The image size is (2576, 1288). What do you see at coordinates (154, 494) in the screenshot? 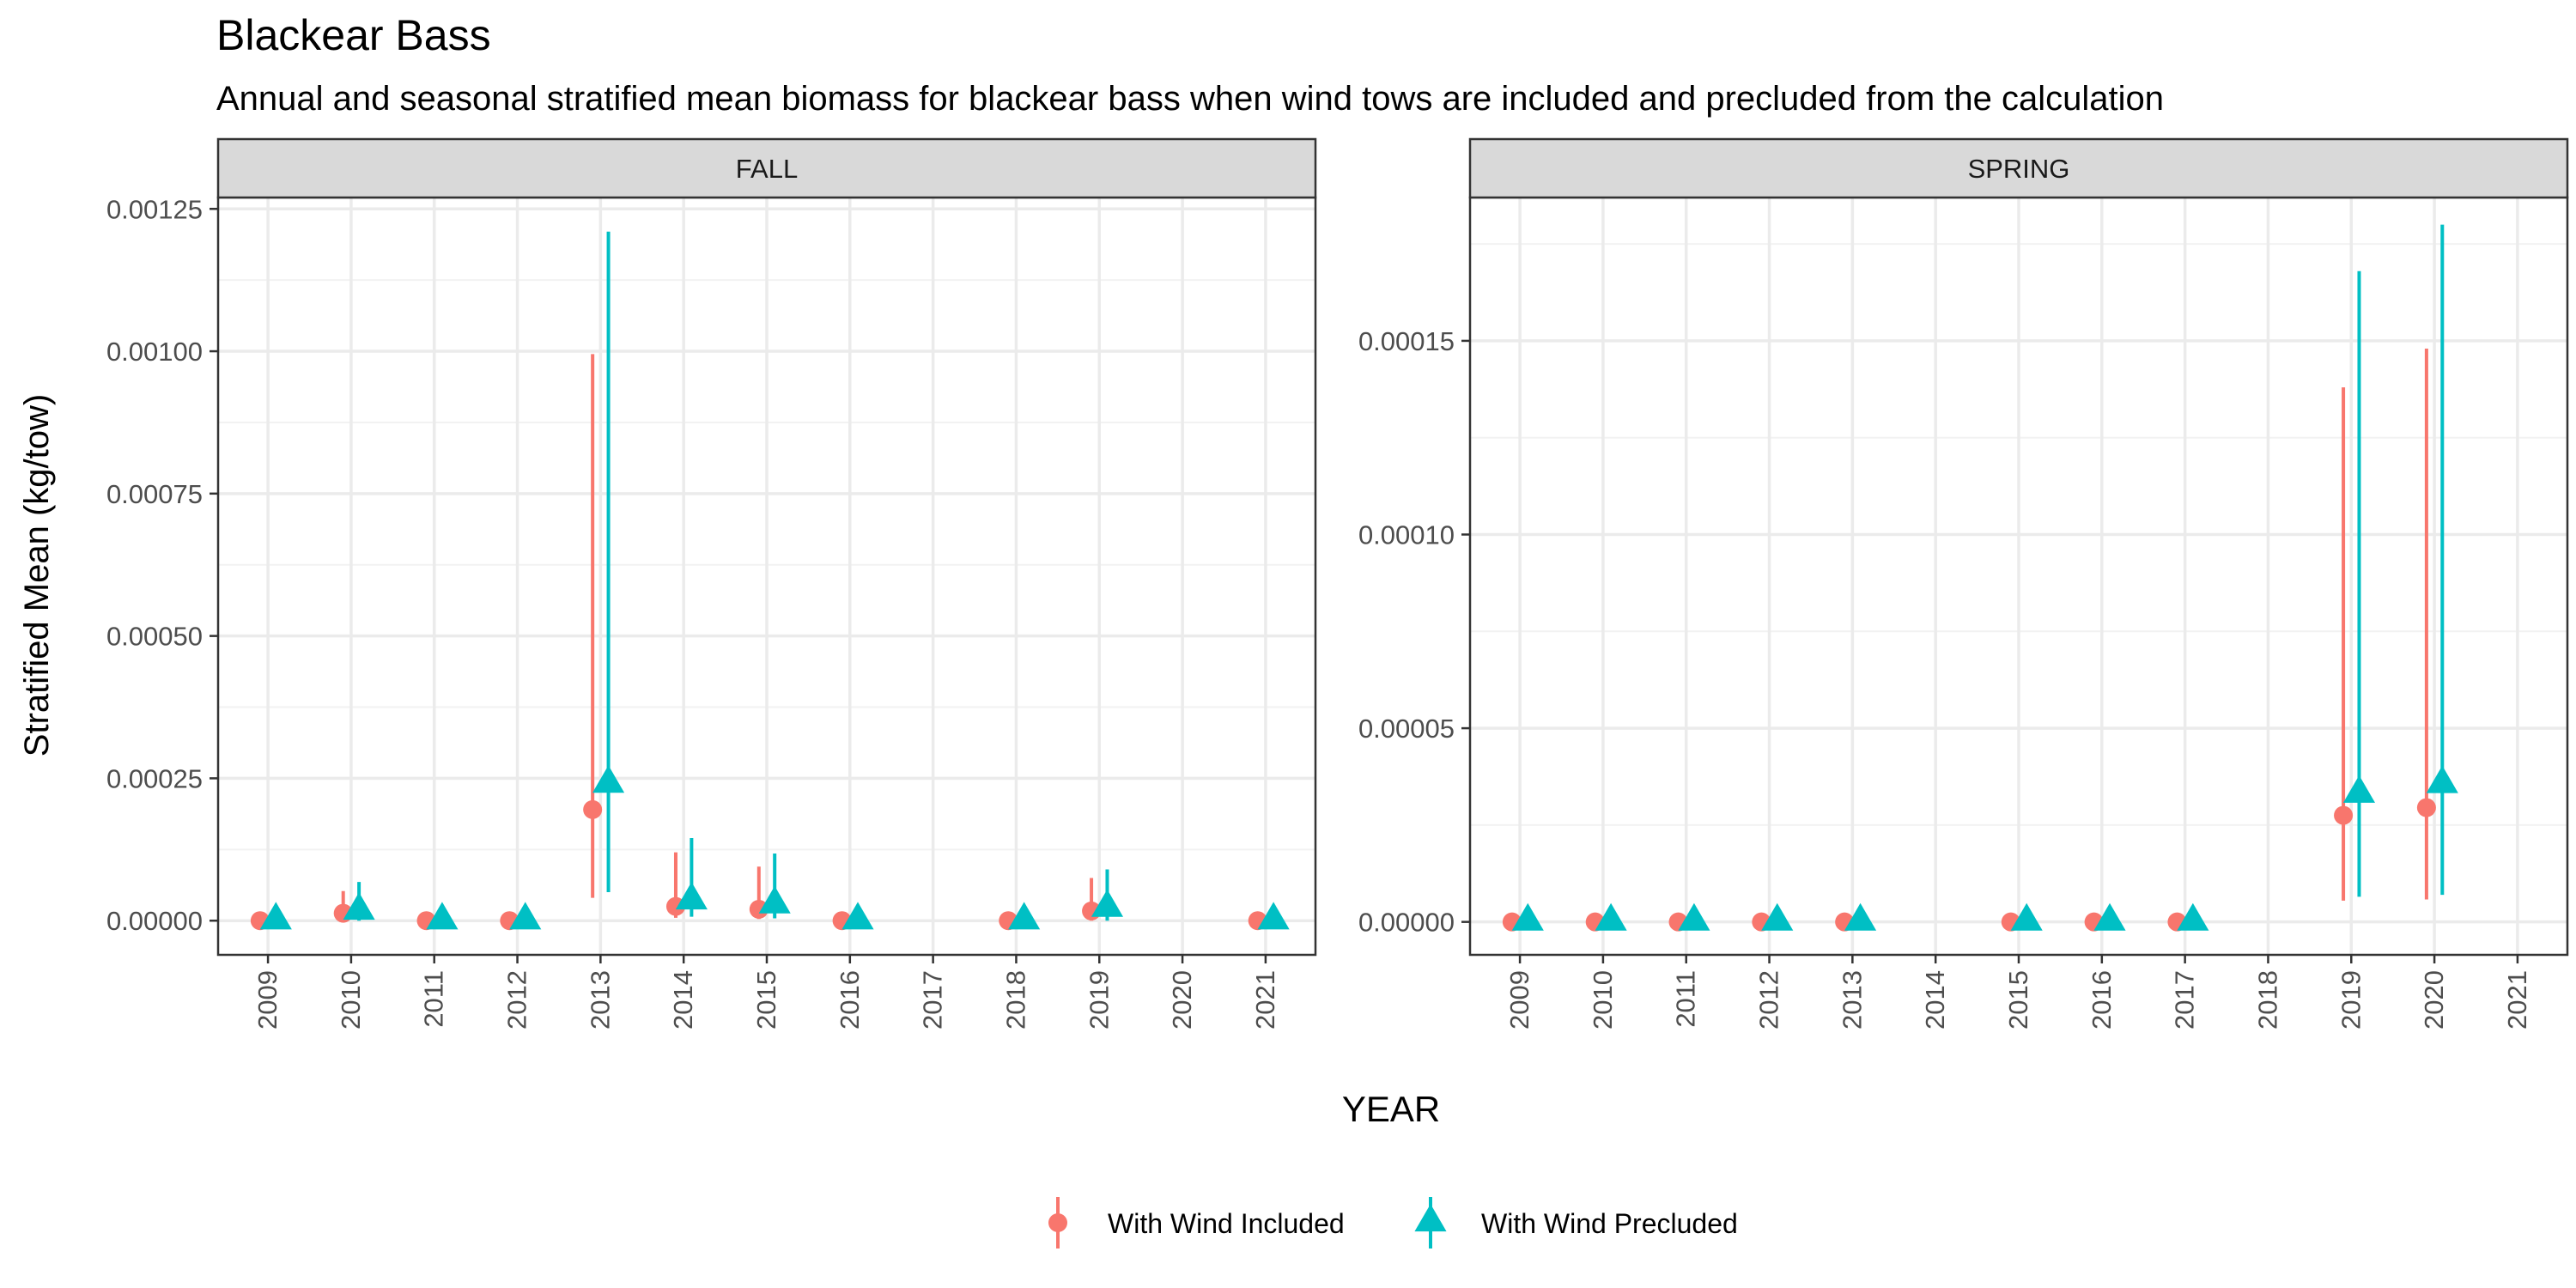
I see `y-tick-label: 0.00075` at bounding box center [154, 494].